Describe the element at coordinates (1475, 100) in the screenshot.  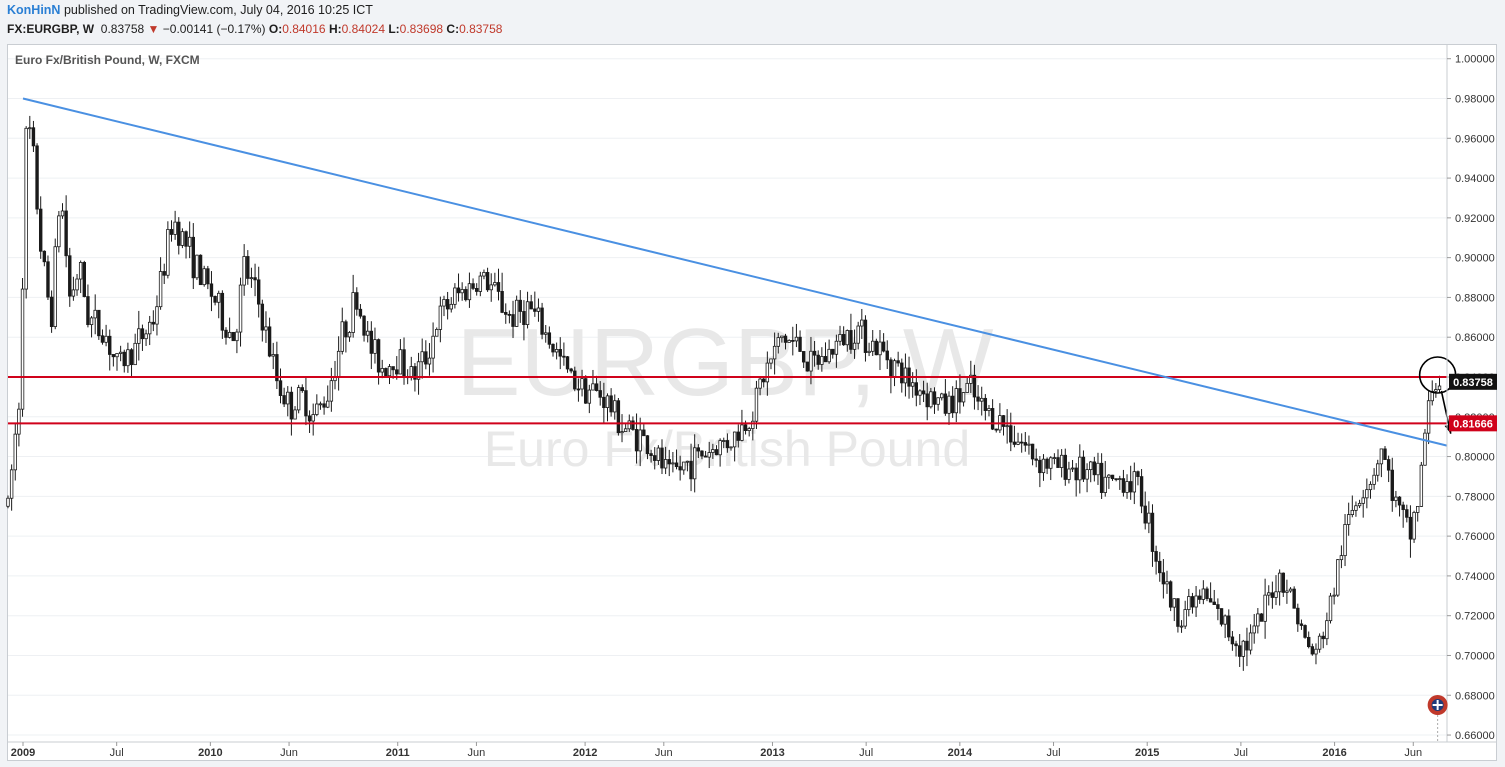
I see `price-tick-label: 0.98000` at that location.